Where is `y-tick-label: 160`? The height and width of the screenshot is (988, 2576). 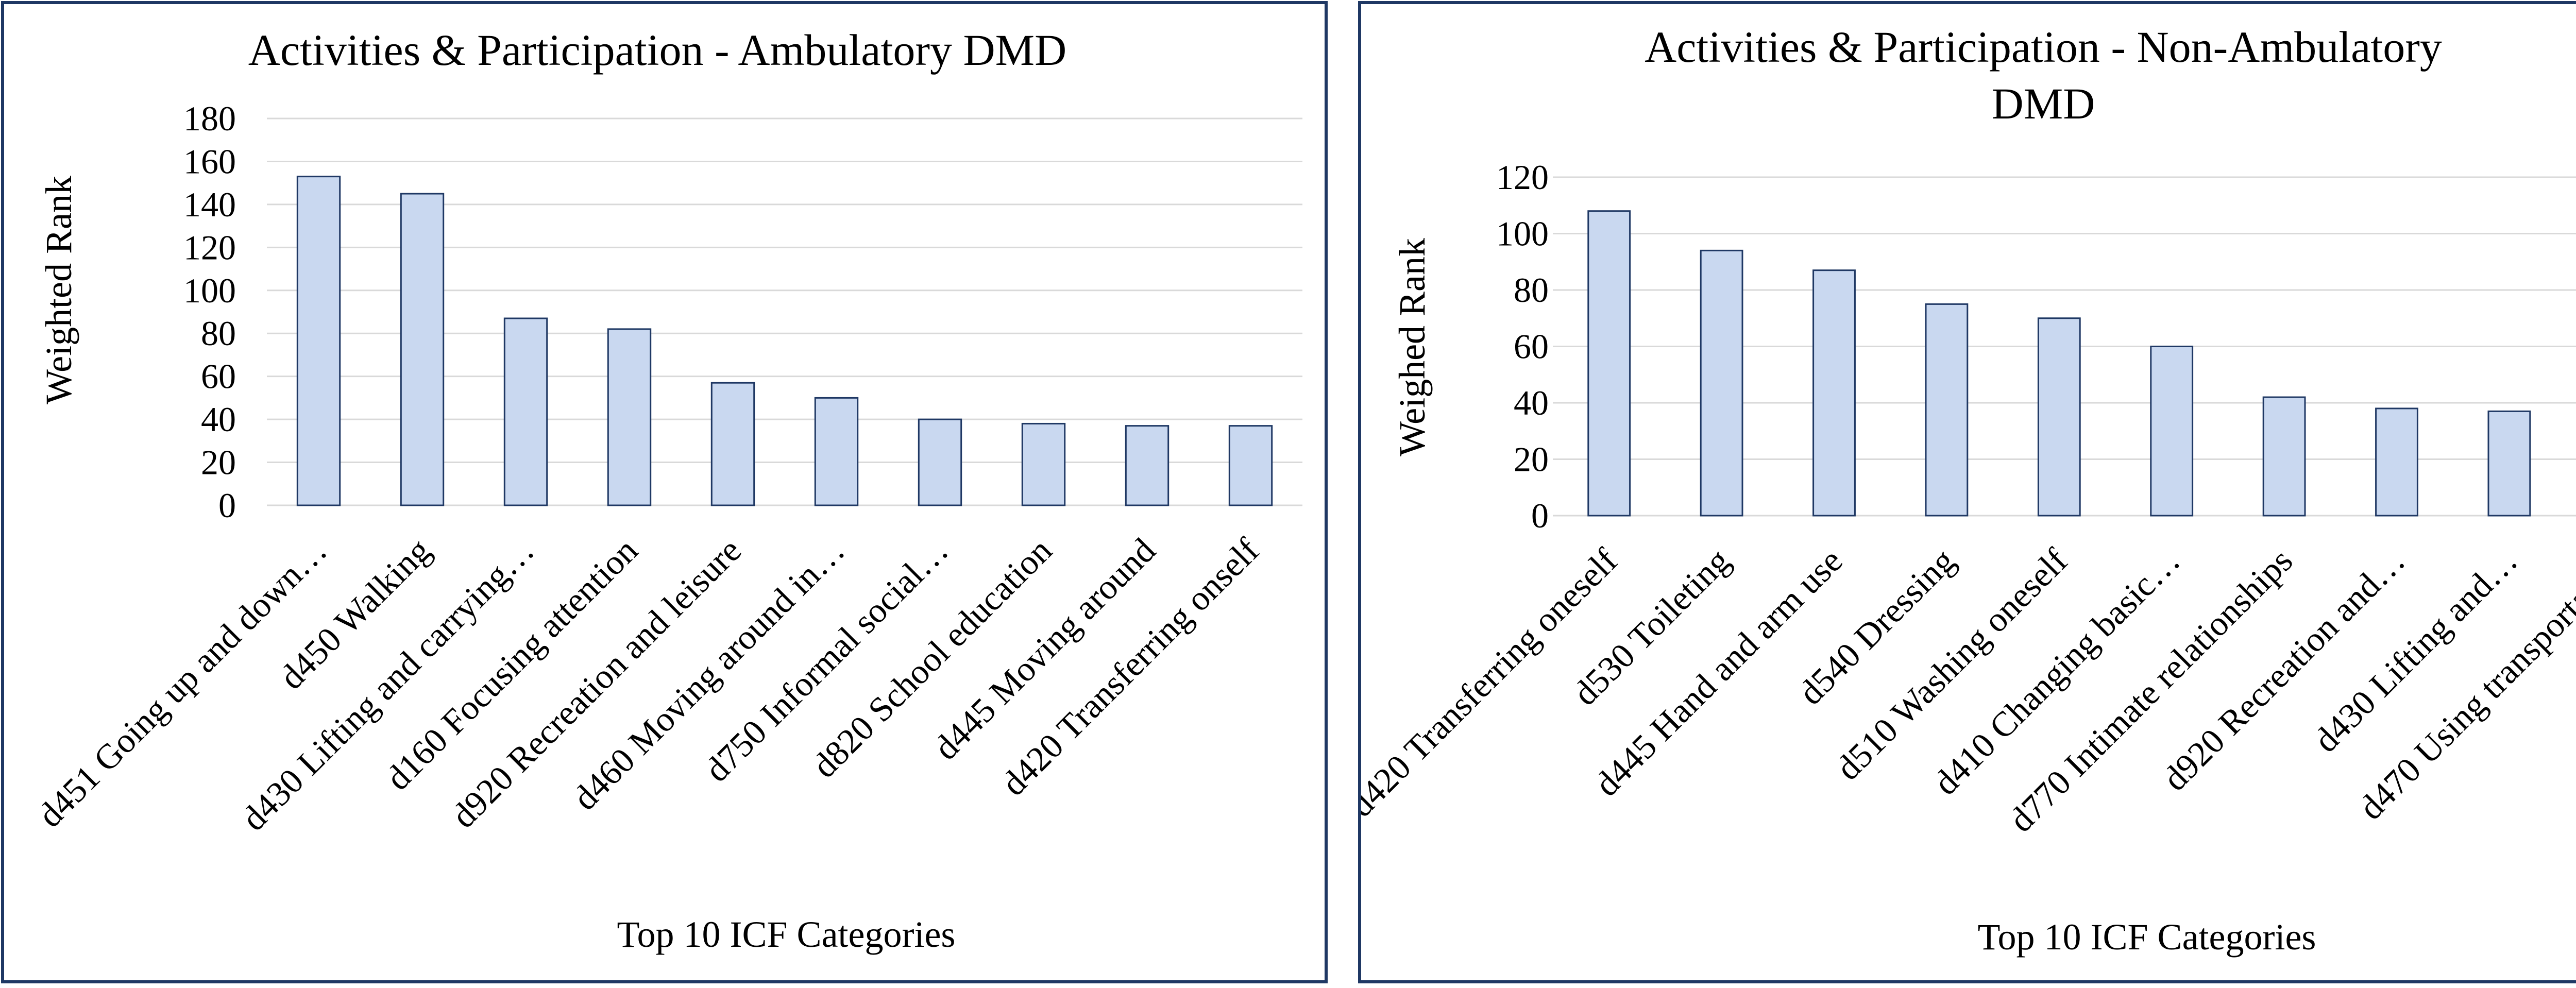
y-tick-label: 160 is located at coordinates (209, 161).